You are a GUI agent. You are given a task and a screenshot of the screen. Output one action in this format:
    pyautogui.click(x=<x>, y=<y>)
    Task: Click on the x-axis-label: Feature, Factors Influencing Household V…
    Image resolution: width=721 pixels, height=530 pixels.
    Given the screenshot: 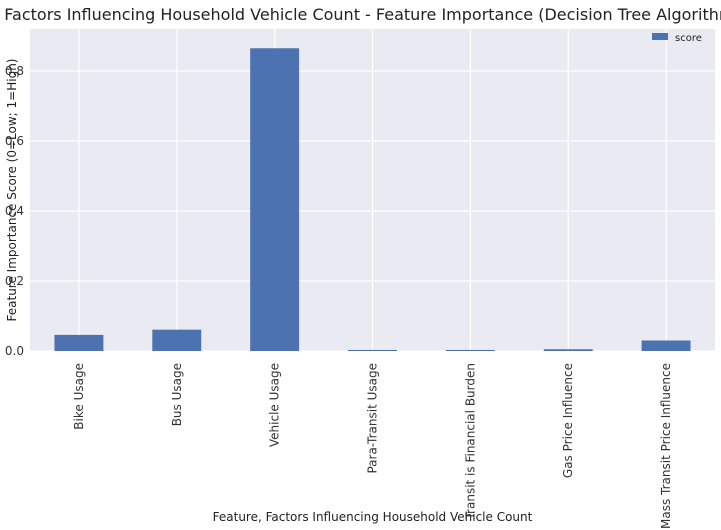 What is the action you would take?
    pyautogui.click(x=373, y=517)
    